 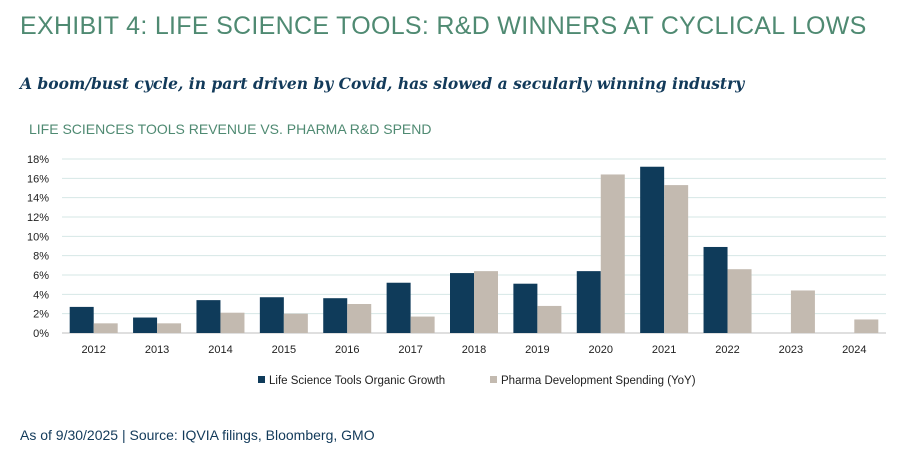 I want to click on bar-series-2-2013, so click(x=169, y=328).